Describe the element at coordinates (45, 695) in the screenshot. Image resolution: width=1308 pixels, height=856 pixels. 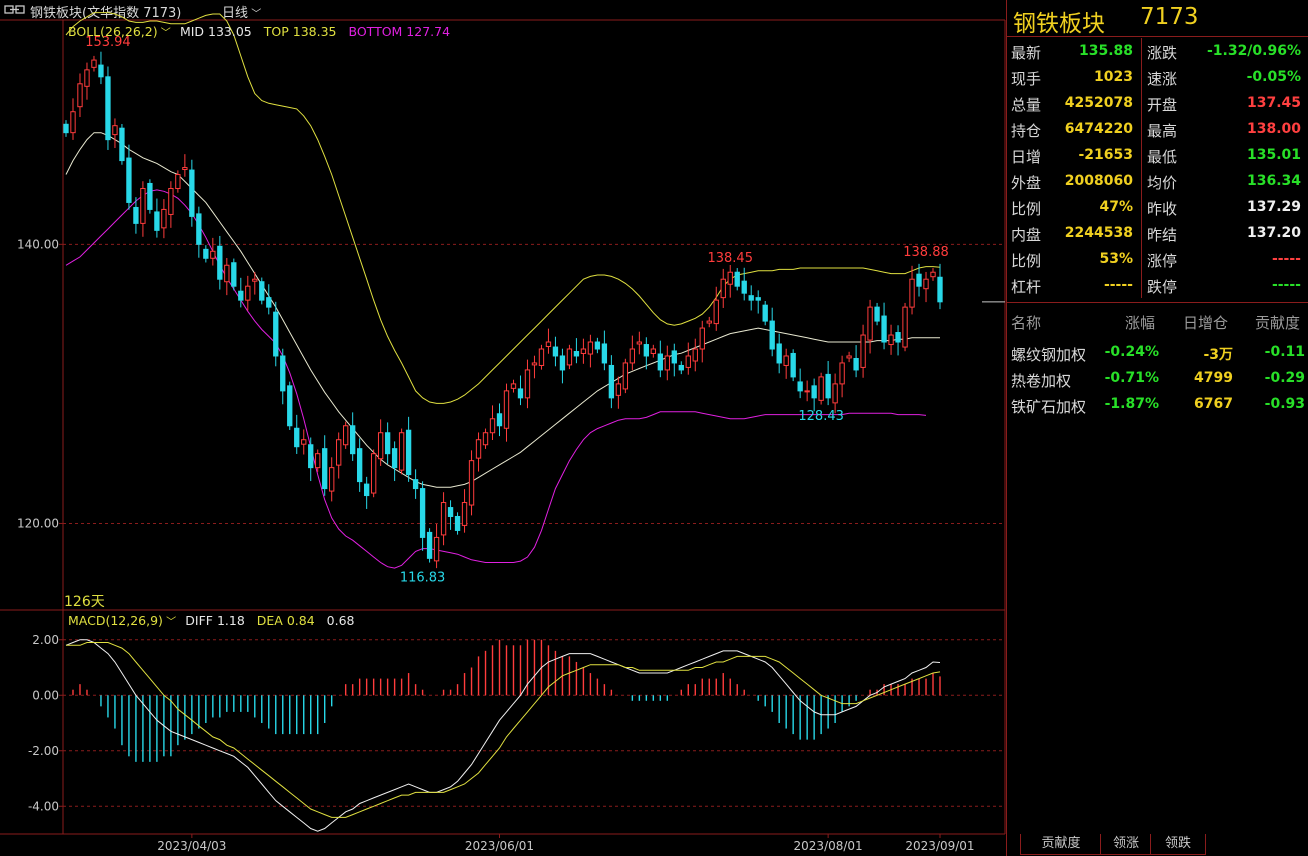
I see `macd-tick-label: 0.00` at that location.